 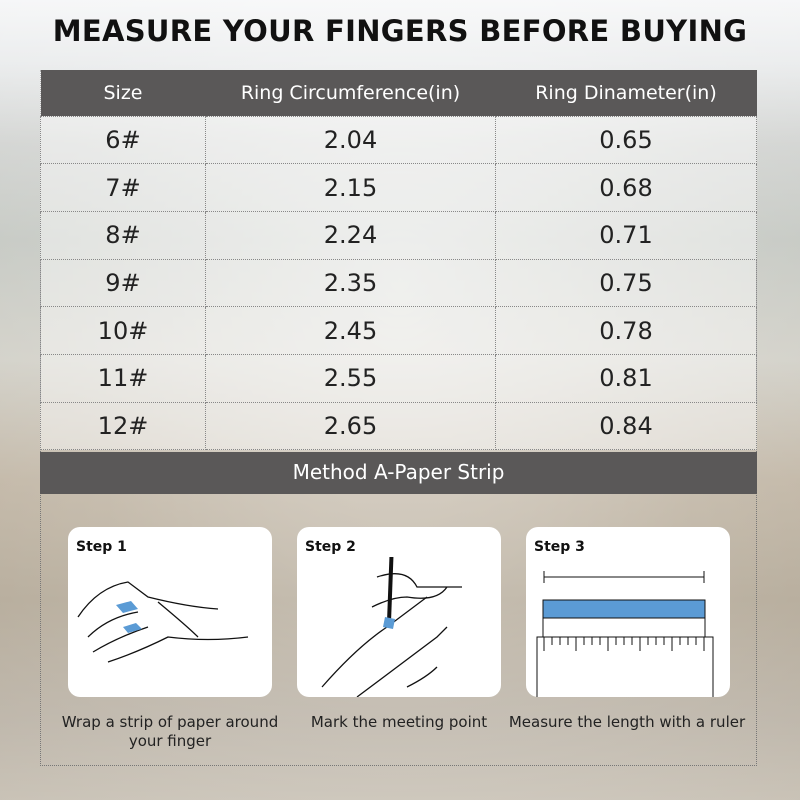 What do you see at coordinates (123, 330) in the screenshot?
I see `cell-size: 10#` at bounding box center [123, 330].